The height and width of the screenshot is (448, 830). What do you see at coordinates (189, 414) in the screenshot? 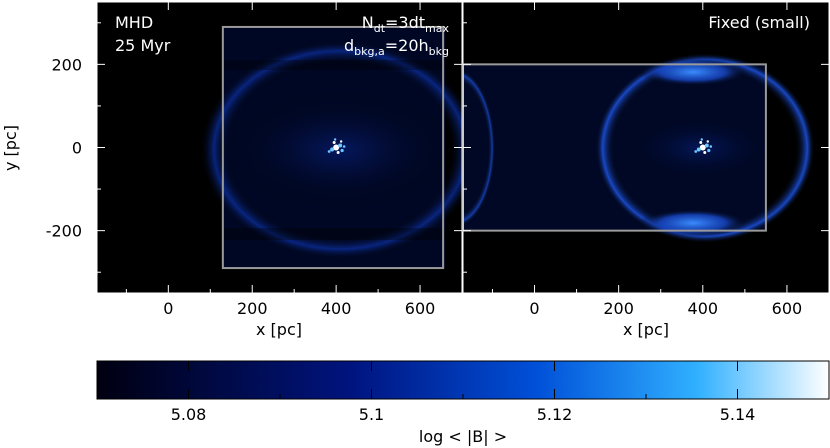
I see `colorbar-tick-label: 5.08` at bounding box center [189, 414].